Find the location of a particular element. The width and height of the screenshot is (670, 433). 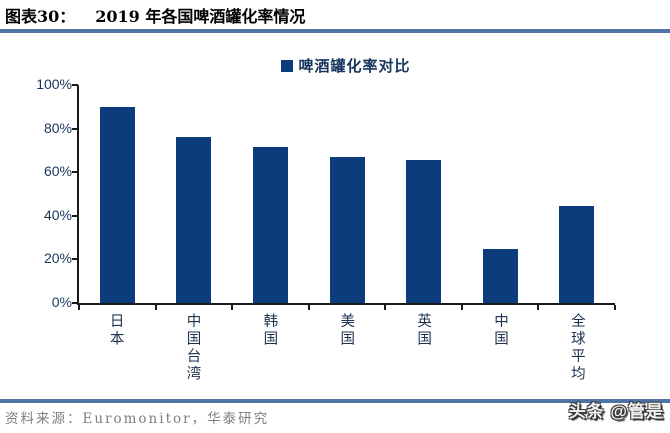

category-label: 中国 is located at coordinates (499, 330).